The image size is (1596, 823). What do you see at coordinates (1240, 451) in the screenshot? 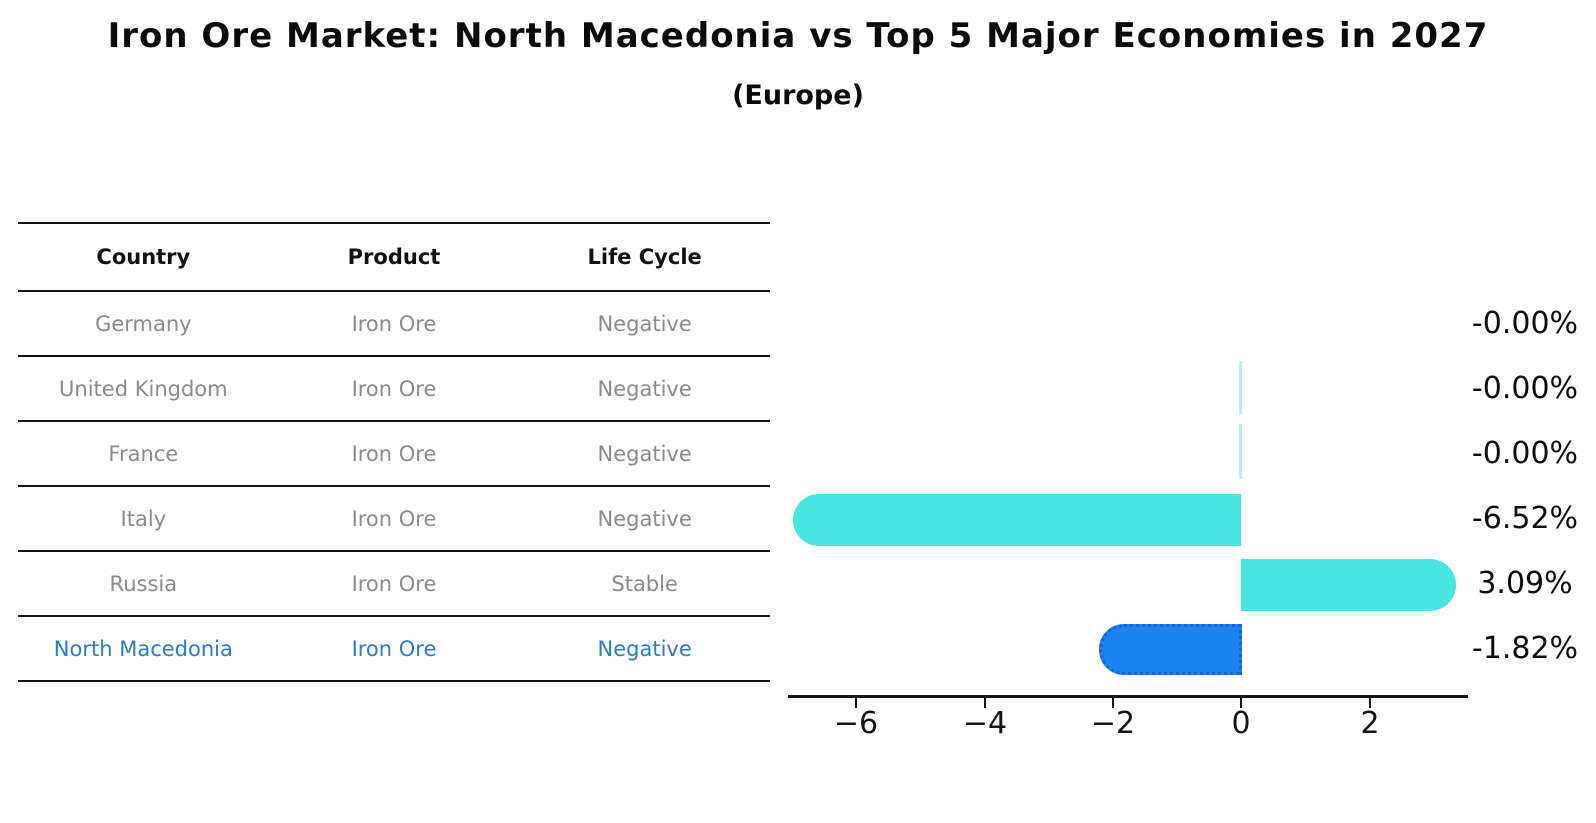
I see `bar-france` at bounding box center [1240, 451].